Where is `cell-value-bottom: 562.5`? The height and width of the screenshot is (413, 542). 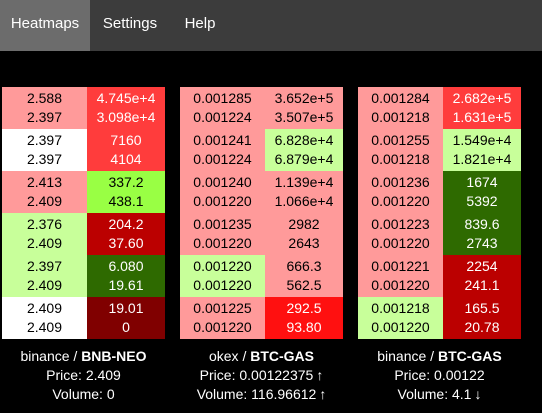
cell-value-bottom: 562.5 is located at coordinates (304, 285).